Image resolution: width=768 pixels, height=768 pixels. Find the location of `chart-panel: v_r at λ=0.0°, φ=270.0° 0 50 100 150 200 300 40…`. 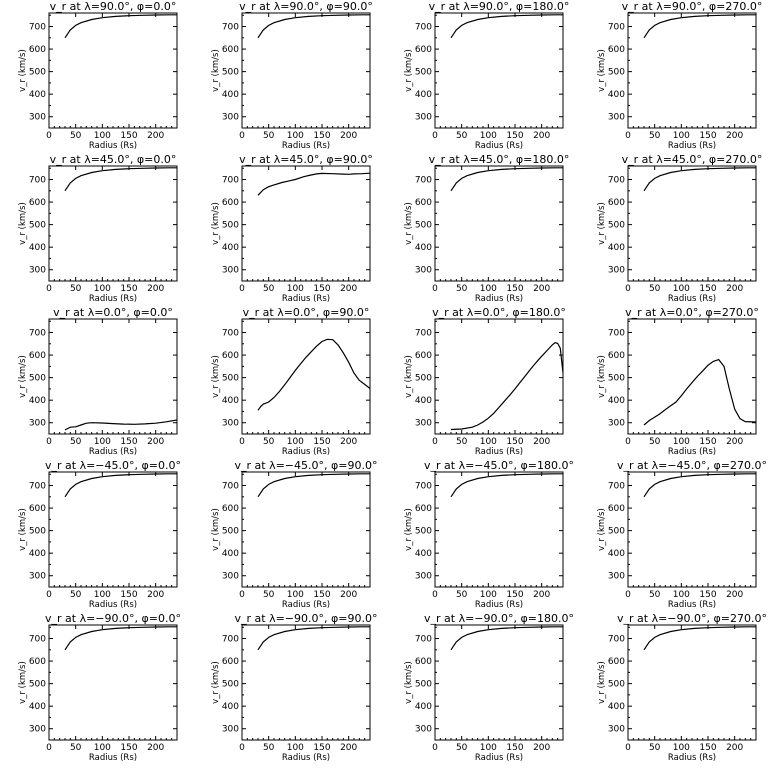

chart-panel: v_r at λ=0.0°, φ=270.0° 0 50 100 150 200 300 40… is located at coordinates (678, 381).